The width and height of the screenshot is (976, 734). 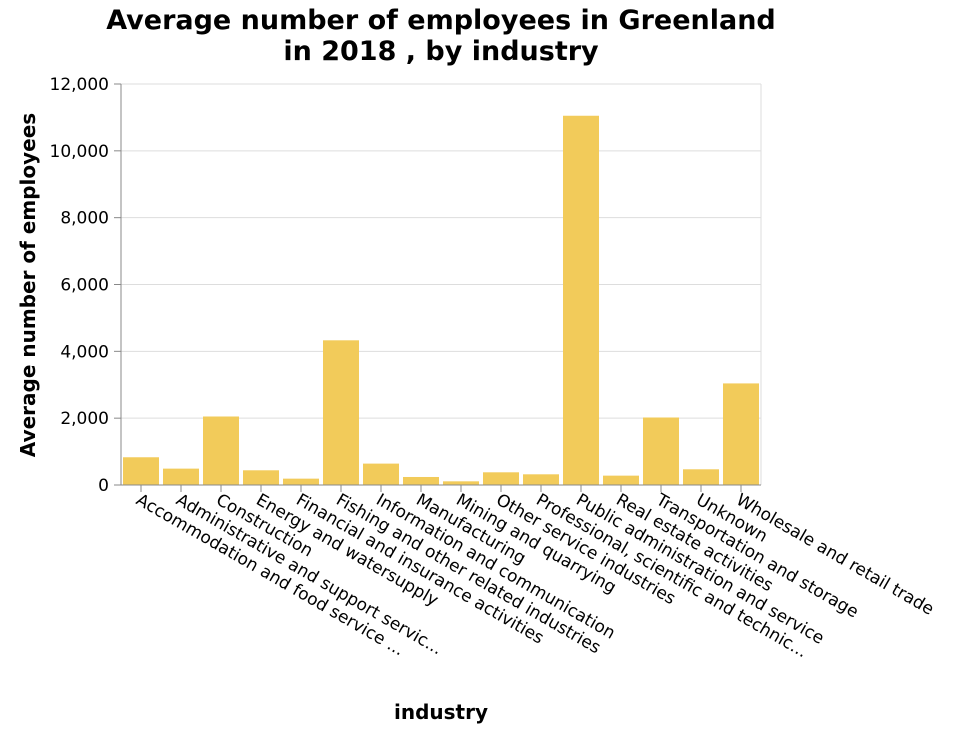 I want to click on chart-title-line-1: Average number of employees in Greenland, so click(x=441, y=20).